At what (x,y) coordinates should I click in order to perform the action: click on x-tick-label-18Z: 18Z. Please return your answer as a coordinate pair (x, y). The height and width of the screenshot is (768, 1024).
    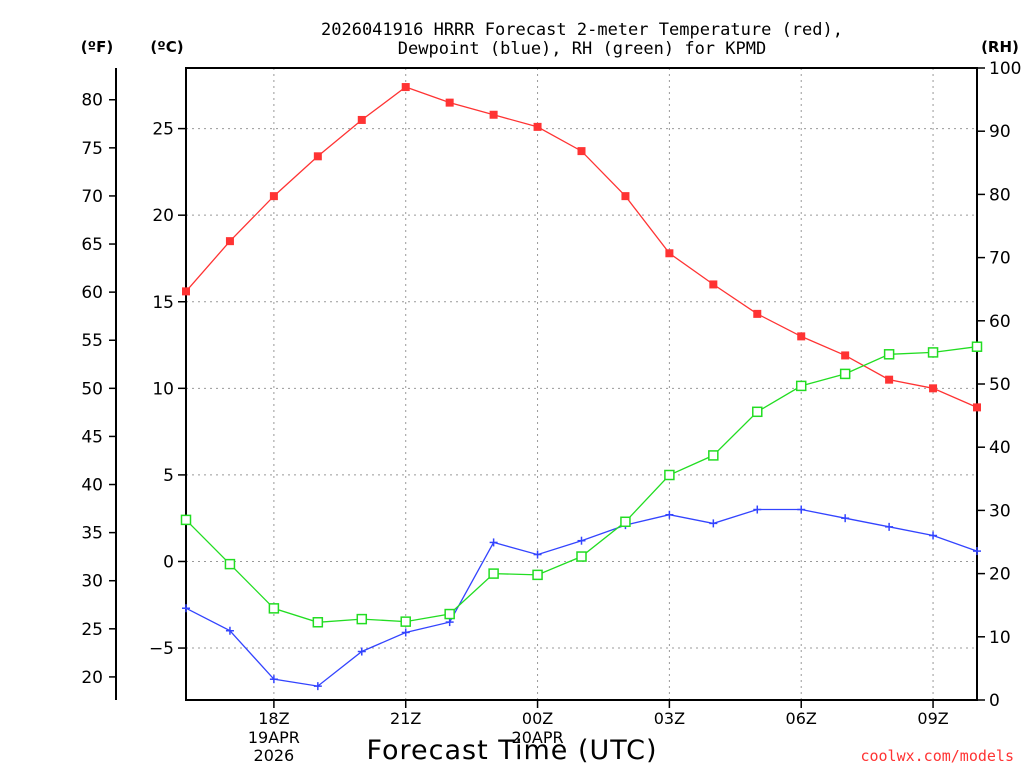
    Looking at the image, I should click on (273, 718).